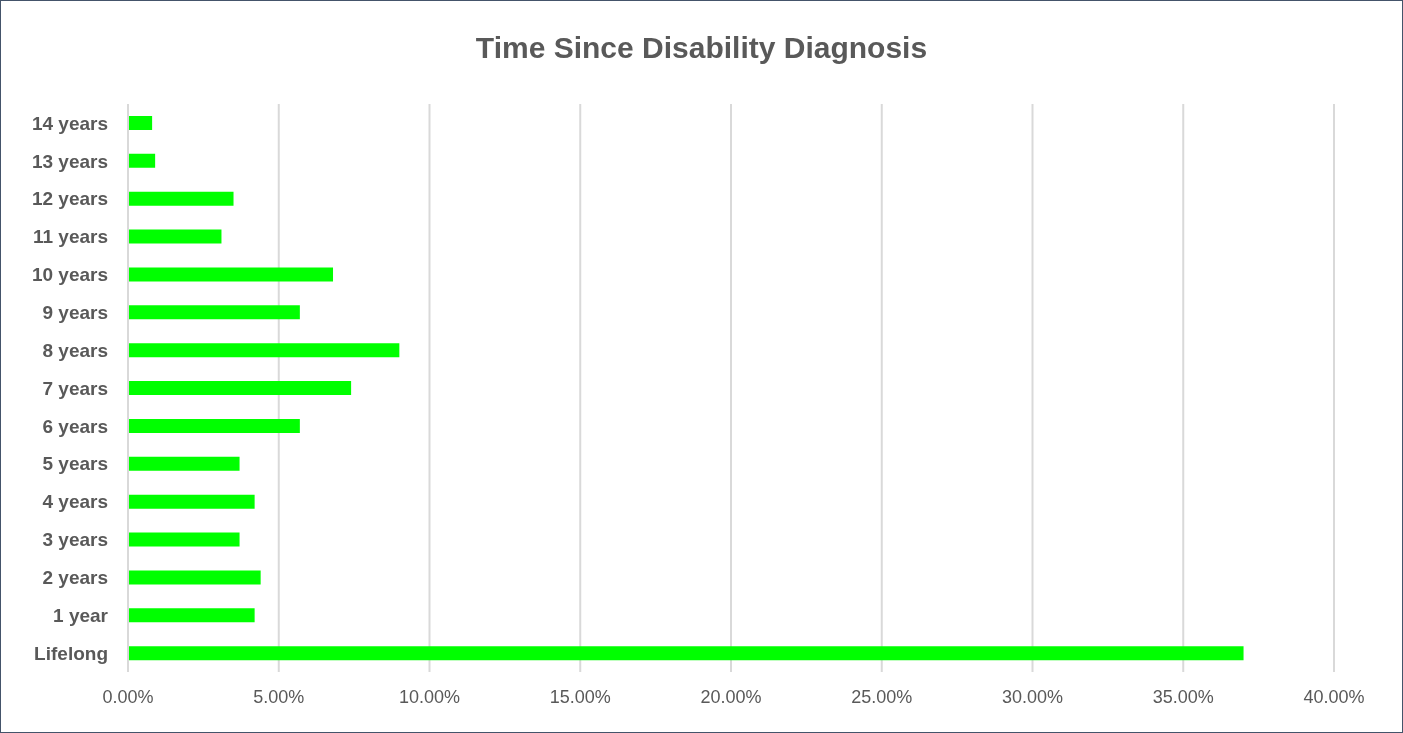  Describe the element at coordinates (75, 464) in the screenshot. I see `y-tick-label: 5 years` at that location.